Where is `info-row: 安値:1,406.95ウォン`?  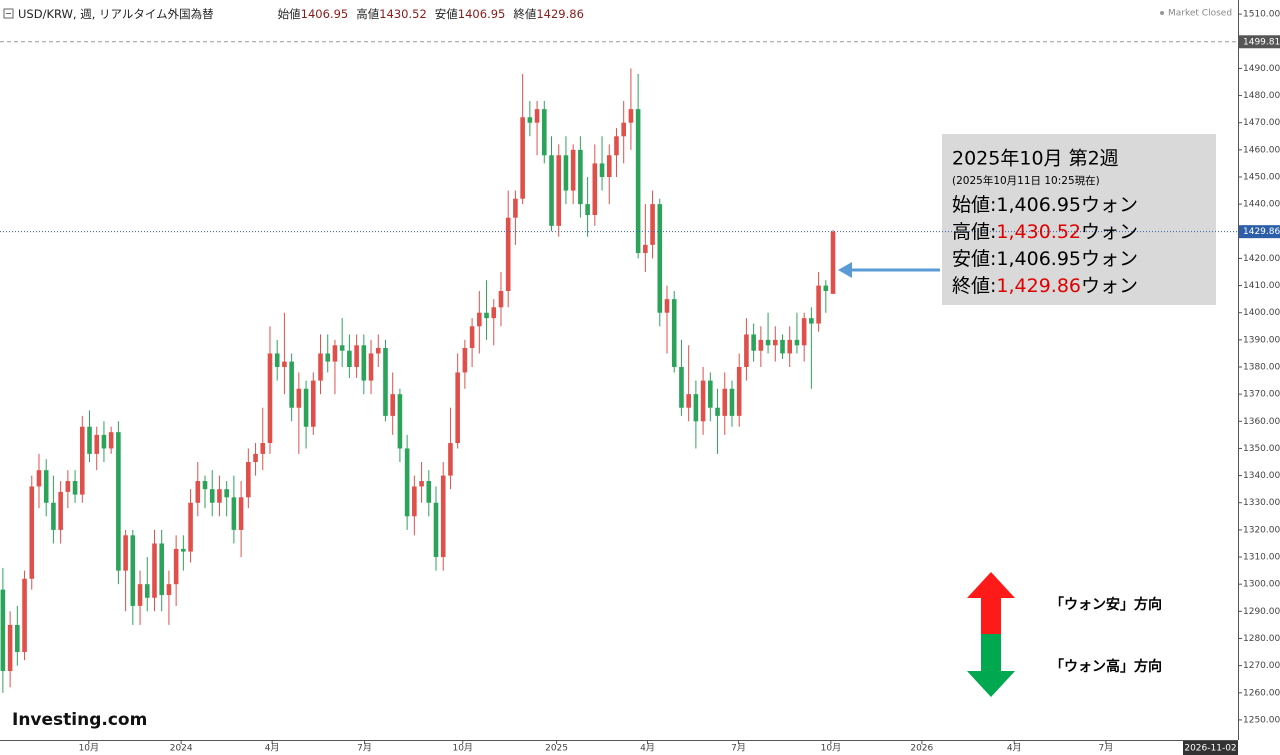 info-row: 安値:1,406.95ウォン is located at coordinates (1045, 259).